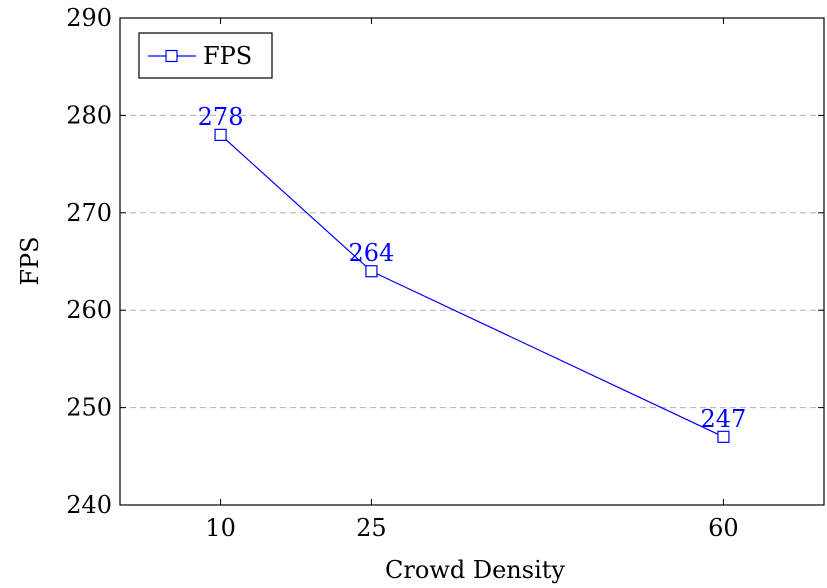  What do you see at coordinates (89, 213) in the screenshot?
I see `y-tick-label-270: 270` at bounding box center [89, 213].